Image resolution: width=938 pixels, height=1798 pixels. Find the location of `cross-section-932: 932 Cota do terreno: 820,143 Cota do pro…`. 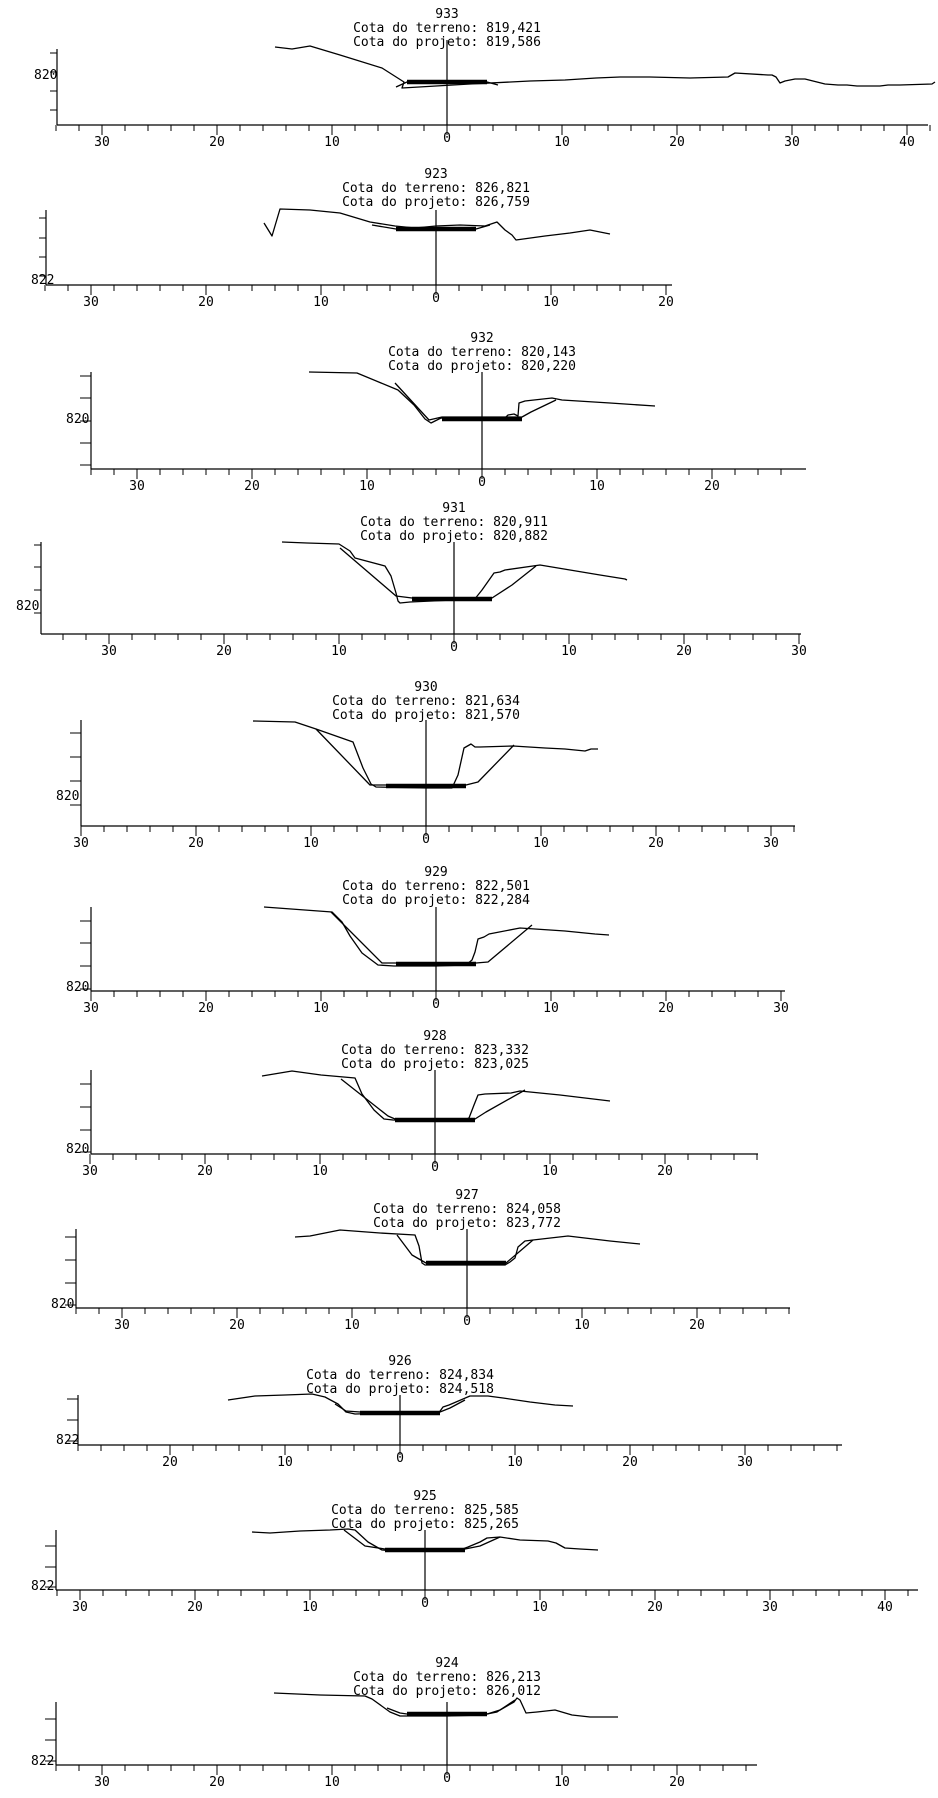

cross-section-932: 932 Cota do terreno: 820,143 Cota do pro… is located at coordinates (436, 412).